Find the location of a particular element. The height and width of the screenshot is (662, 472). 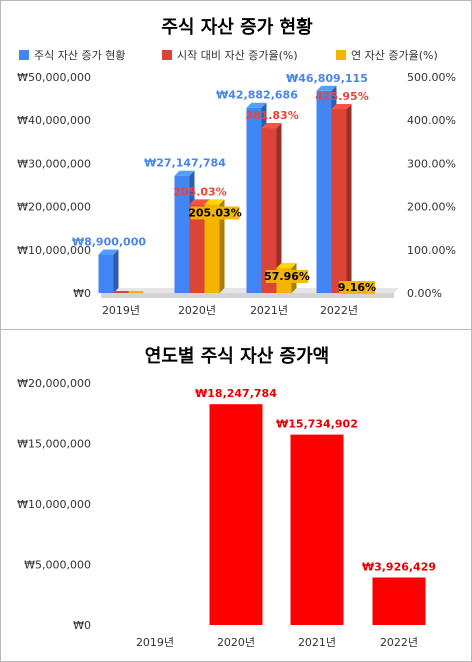

data-label-annual: 57.96% is located at coordinates (287, 276).